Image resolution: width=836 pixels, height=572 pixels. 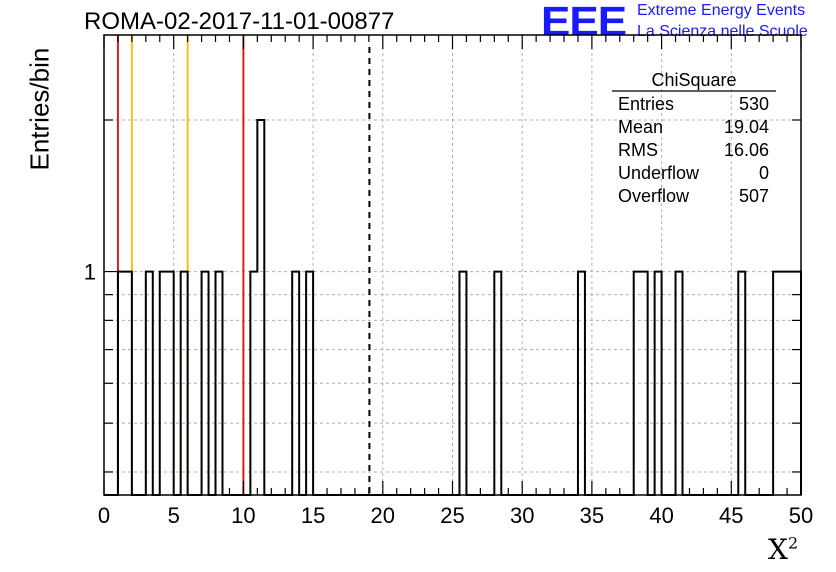 I want to click on x-tick-label: 10, so click(x=243, y=515).